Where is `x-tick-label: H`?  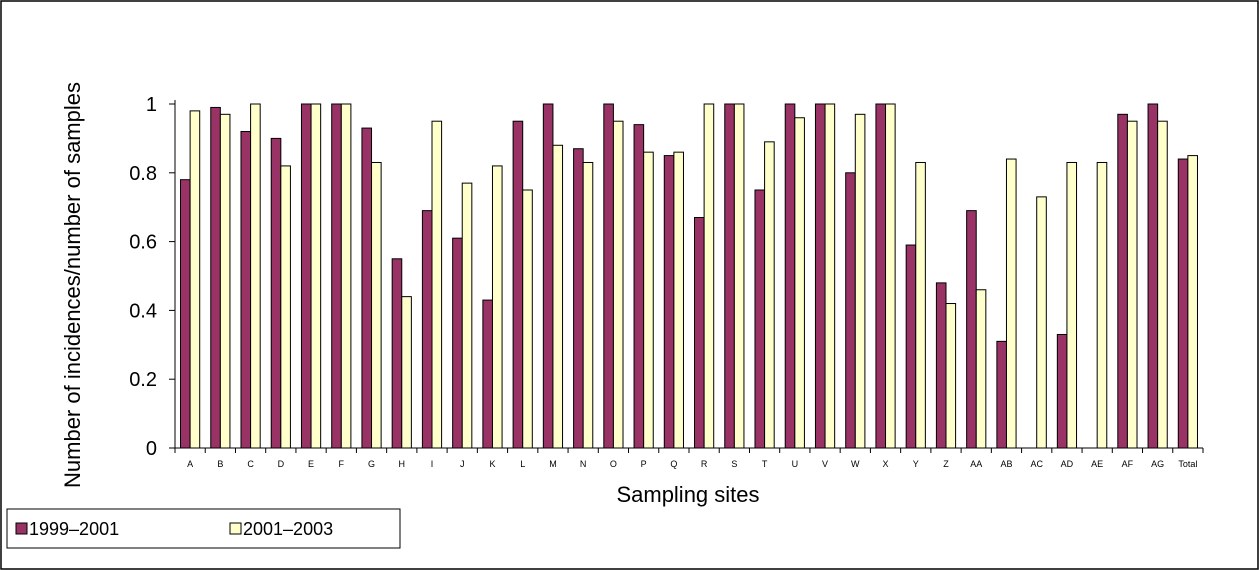 x-tick-label: H is located at coordinates (402, 464).